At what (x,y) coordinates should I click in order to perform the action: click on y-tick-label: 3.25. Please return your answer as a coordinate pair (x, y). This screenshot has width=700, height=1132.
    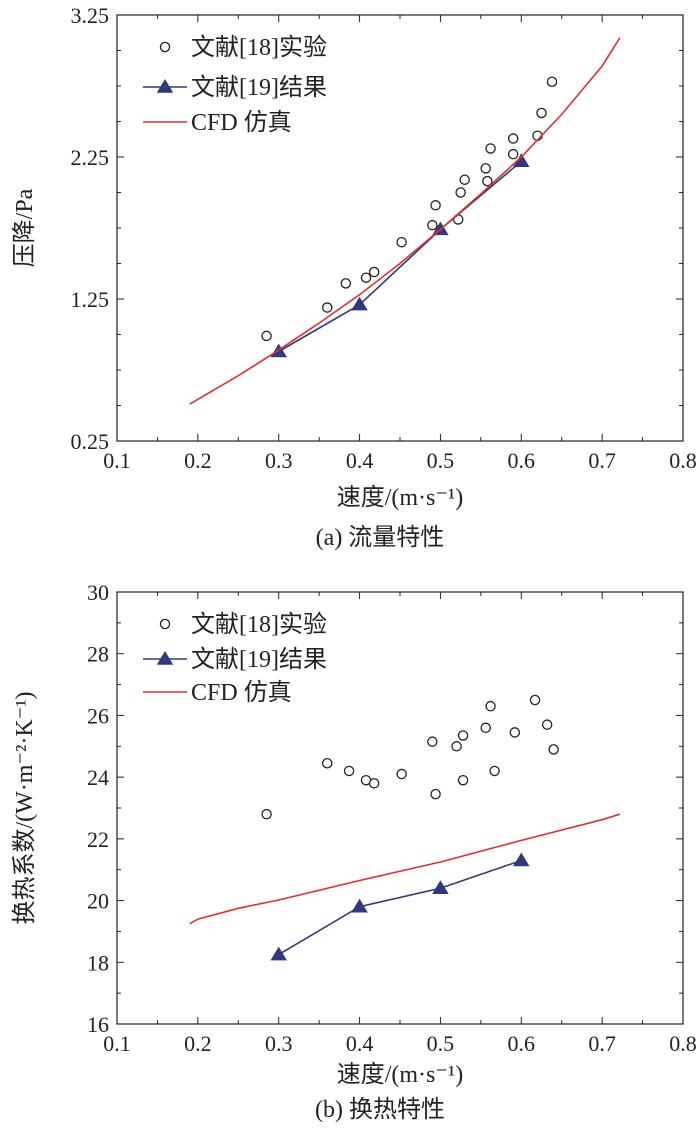
    Looking at the image, I should click on (90, 15).